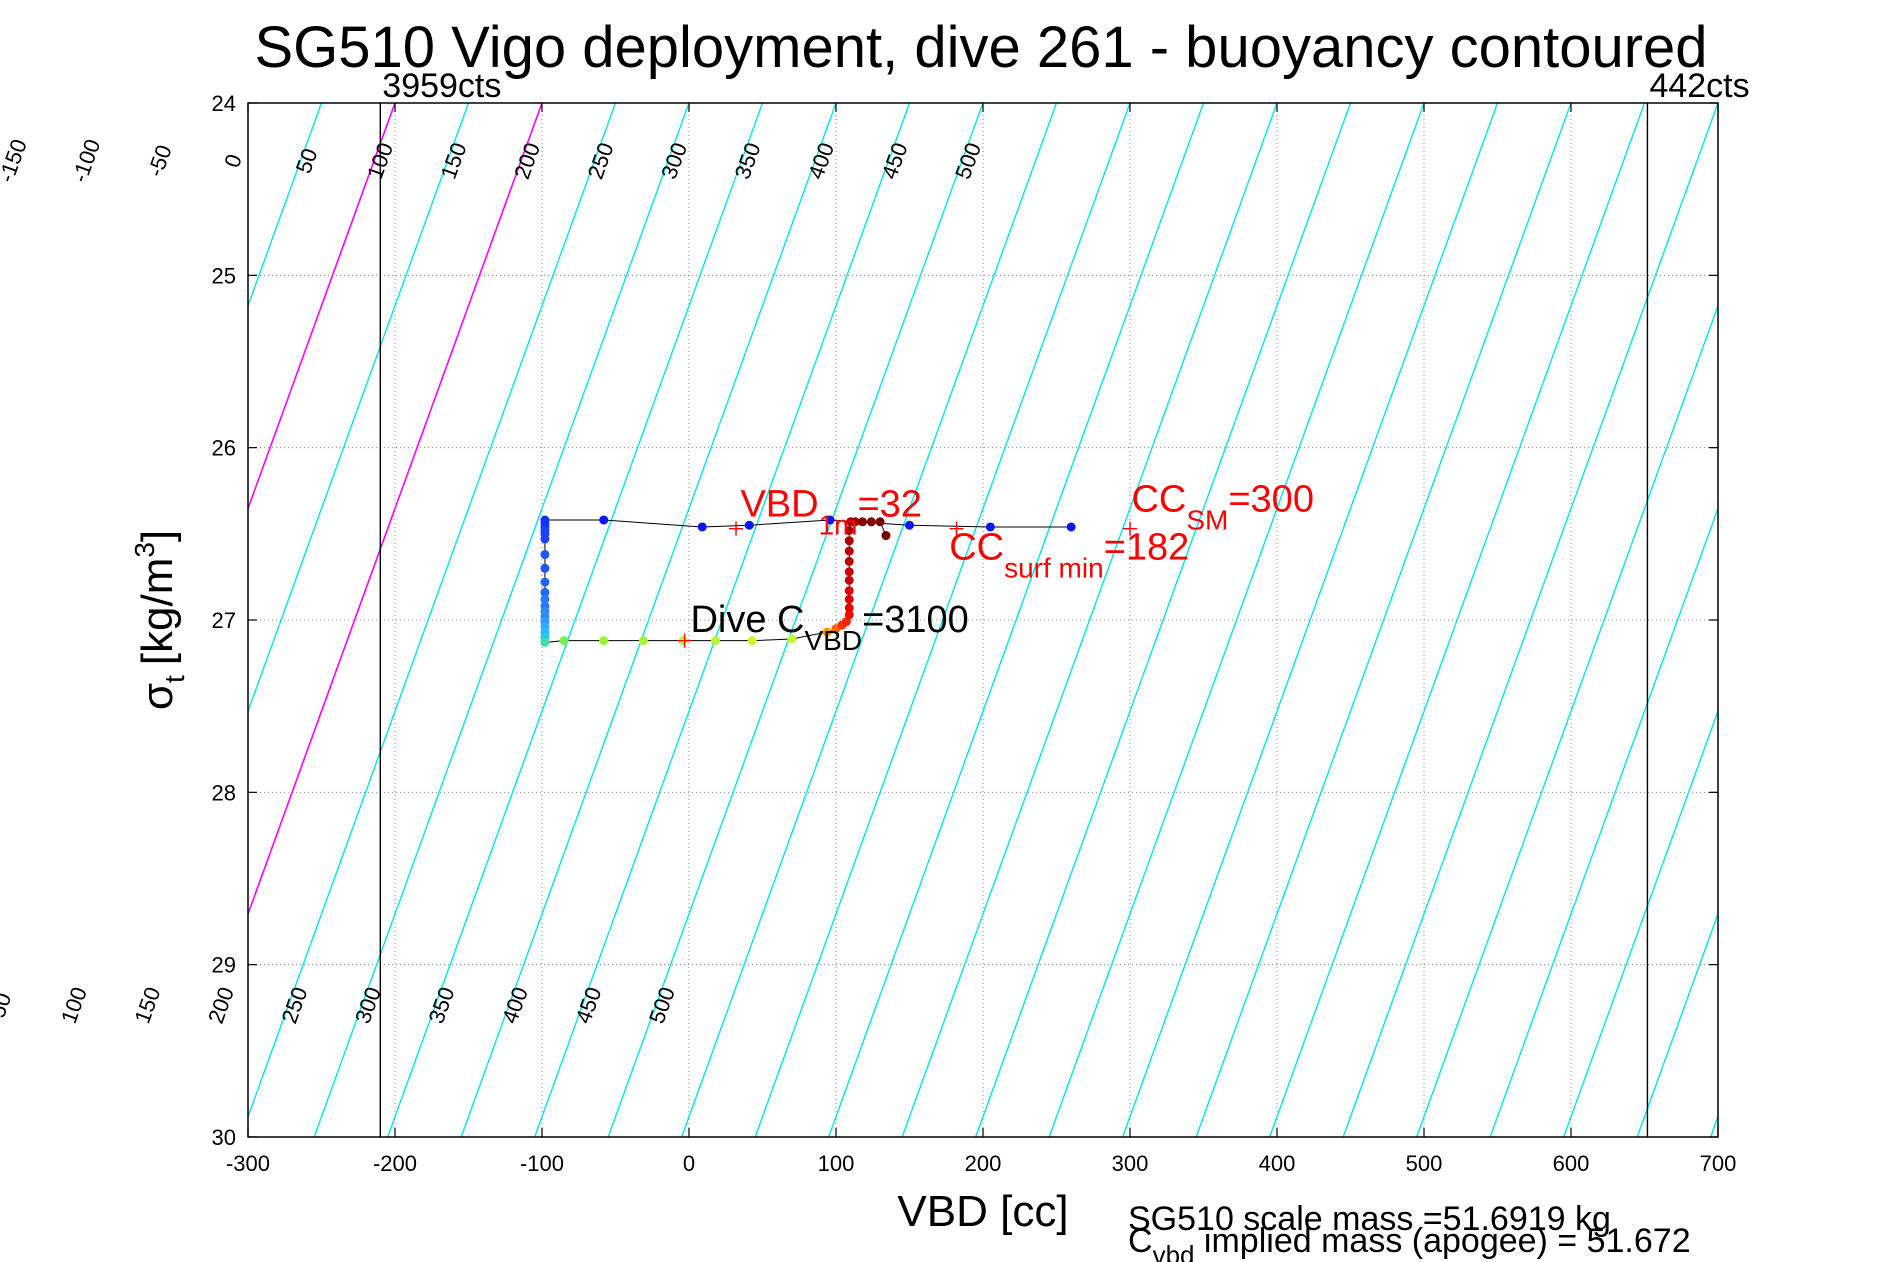  What do you see at coordinates (674, 160) in the screenshot?
I see `contour-label-top: 300` at bounding box center [674, 160].